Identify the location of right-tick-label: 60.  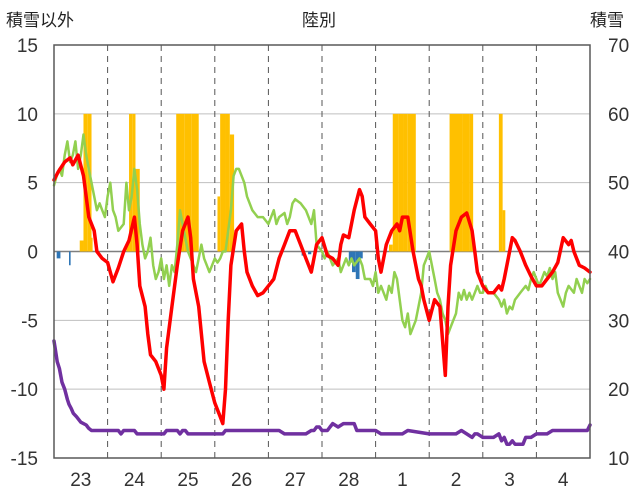
(618, 115).